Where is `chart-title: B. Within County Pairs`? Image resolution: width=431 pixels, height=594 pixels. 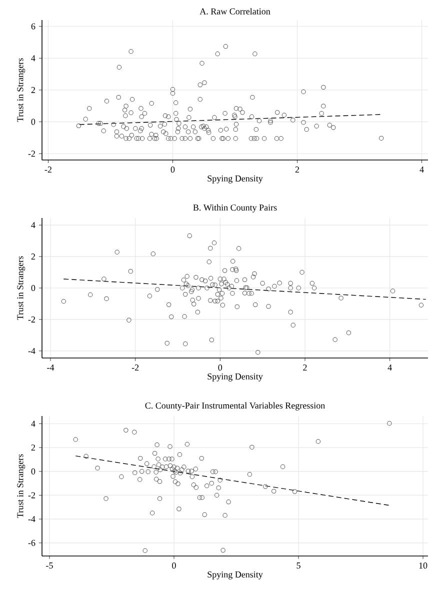 chart-title: B. Within County Pairs is located at coordinates (235, 208).